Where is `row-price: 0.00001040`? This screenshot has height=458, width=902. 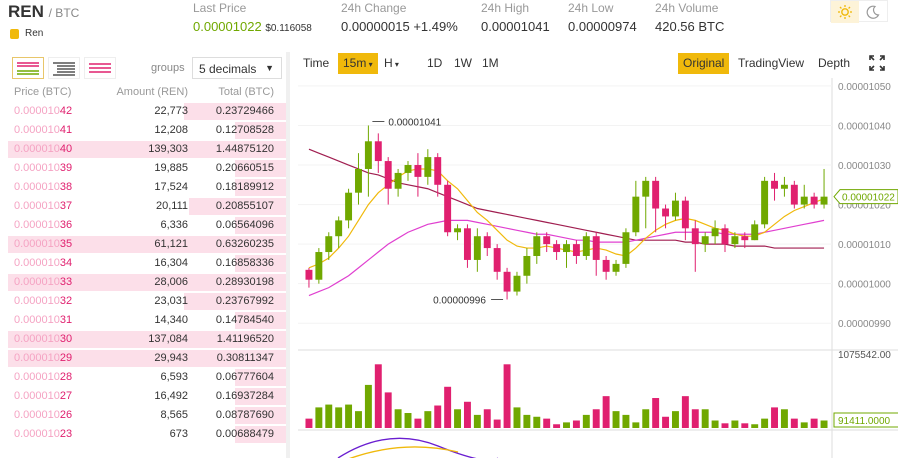
row-price: 0.00001040 is located at coordinates (43, 149).